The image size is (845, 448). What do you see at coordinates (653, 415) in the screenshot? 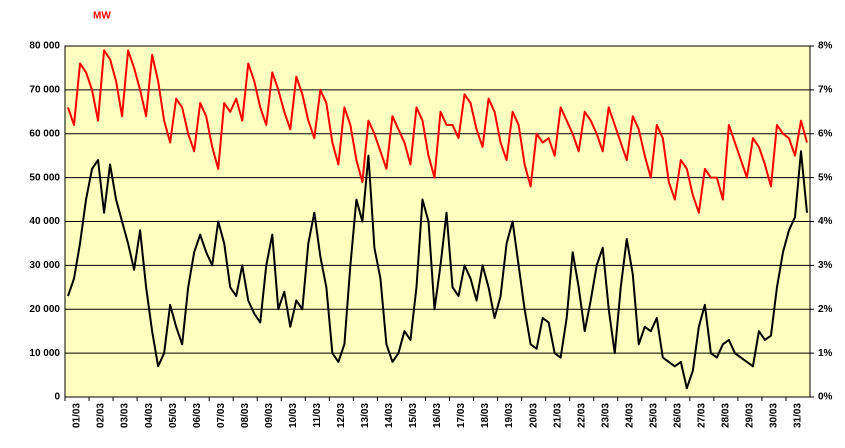
I see `x-tick-label: 25/03` at bounding box center [653, 415].